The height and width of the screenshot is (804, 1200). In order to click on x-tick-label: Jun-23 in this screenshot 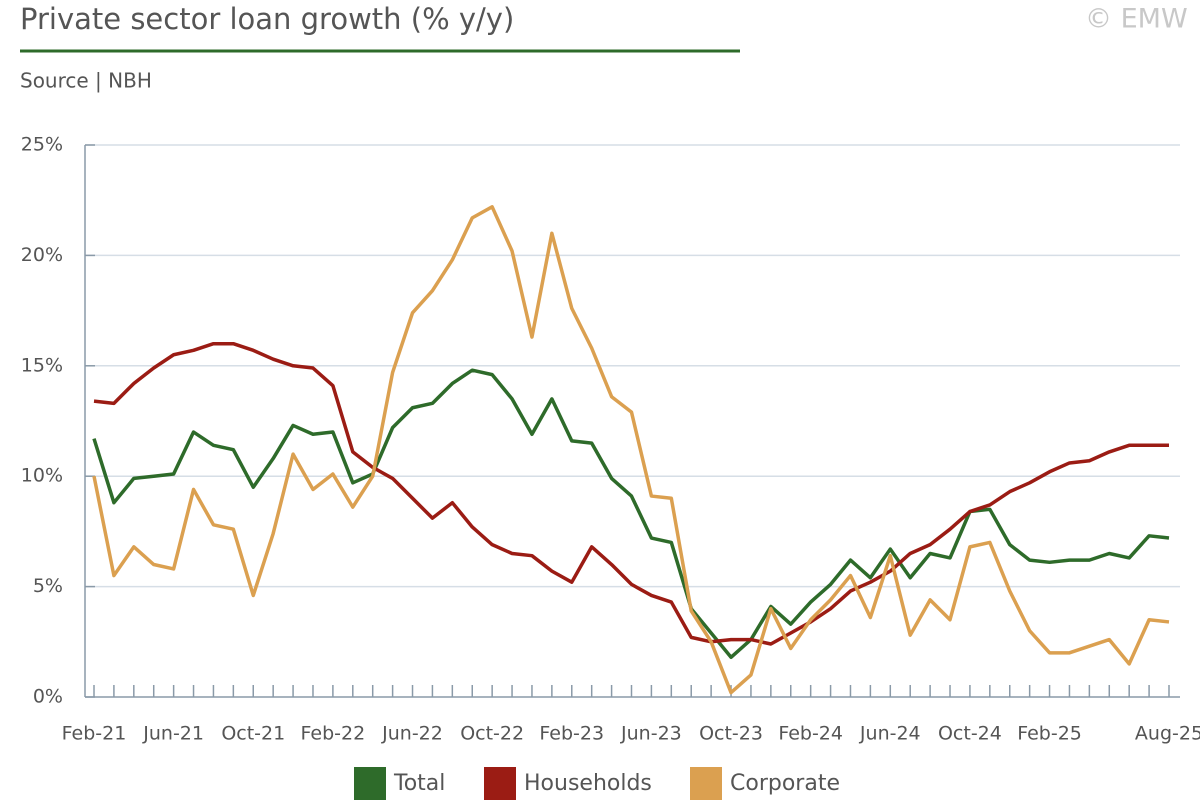, I will do `click(651, 734)`.